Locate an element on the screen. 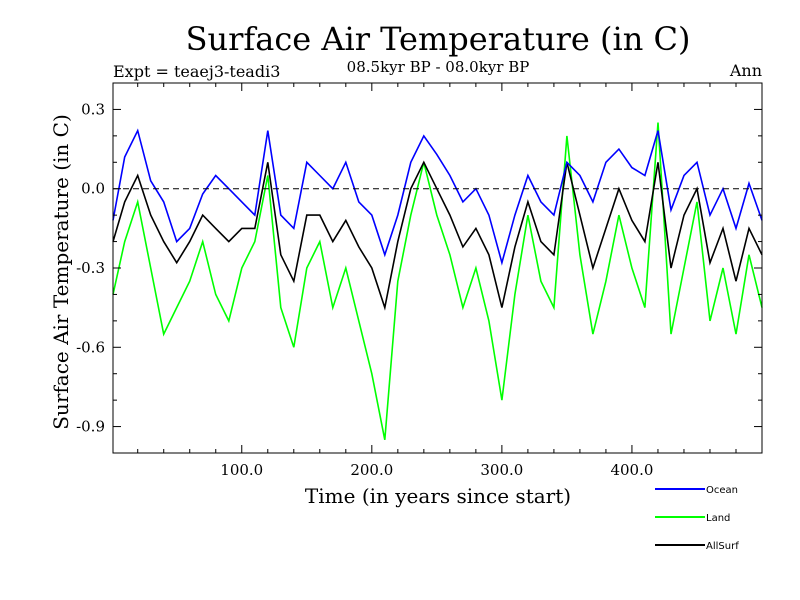  x-tick-label: 100.0 is located at coordinates (241, 470).